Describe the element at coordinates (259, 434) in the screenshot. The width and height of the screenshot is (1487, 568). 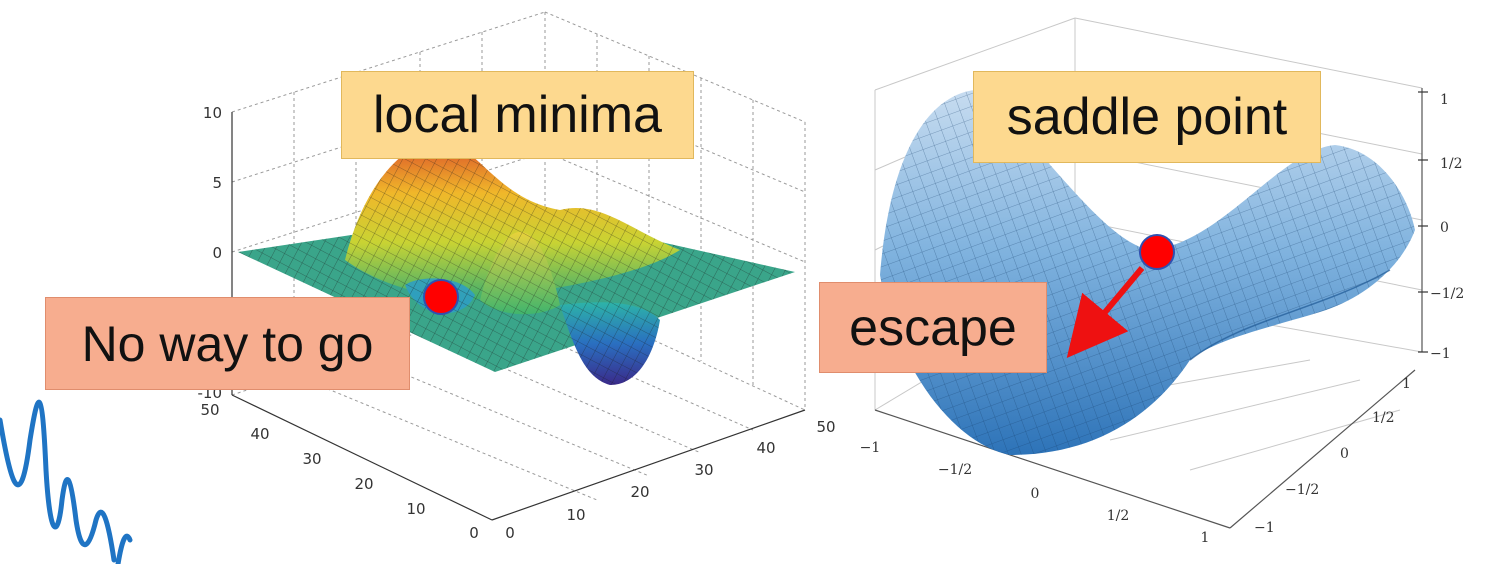
I see `left-y-tick-label: 40` at that location.